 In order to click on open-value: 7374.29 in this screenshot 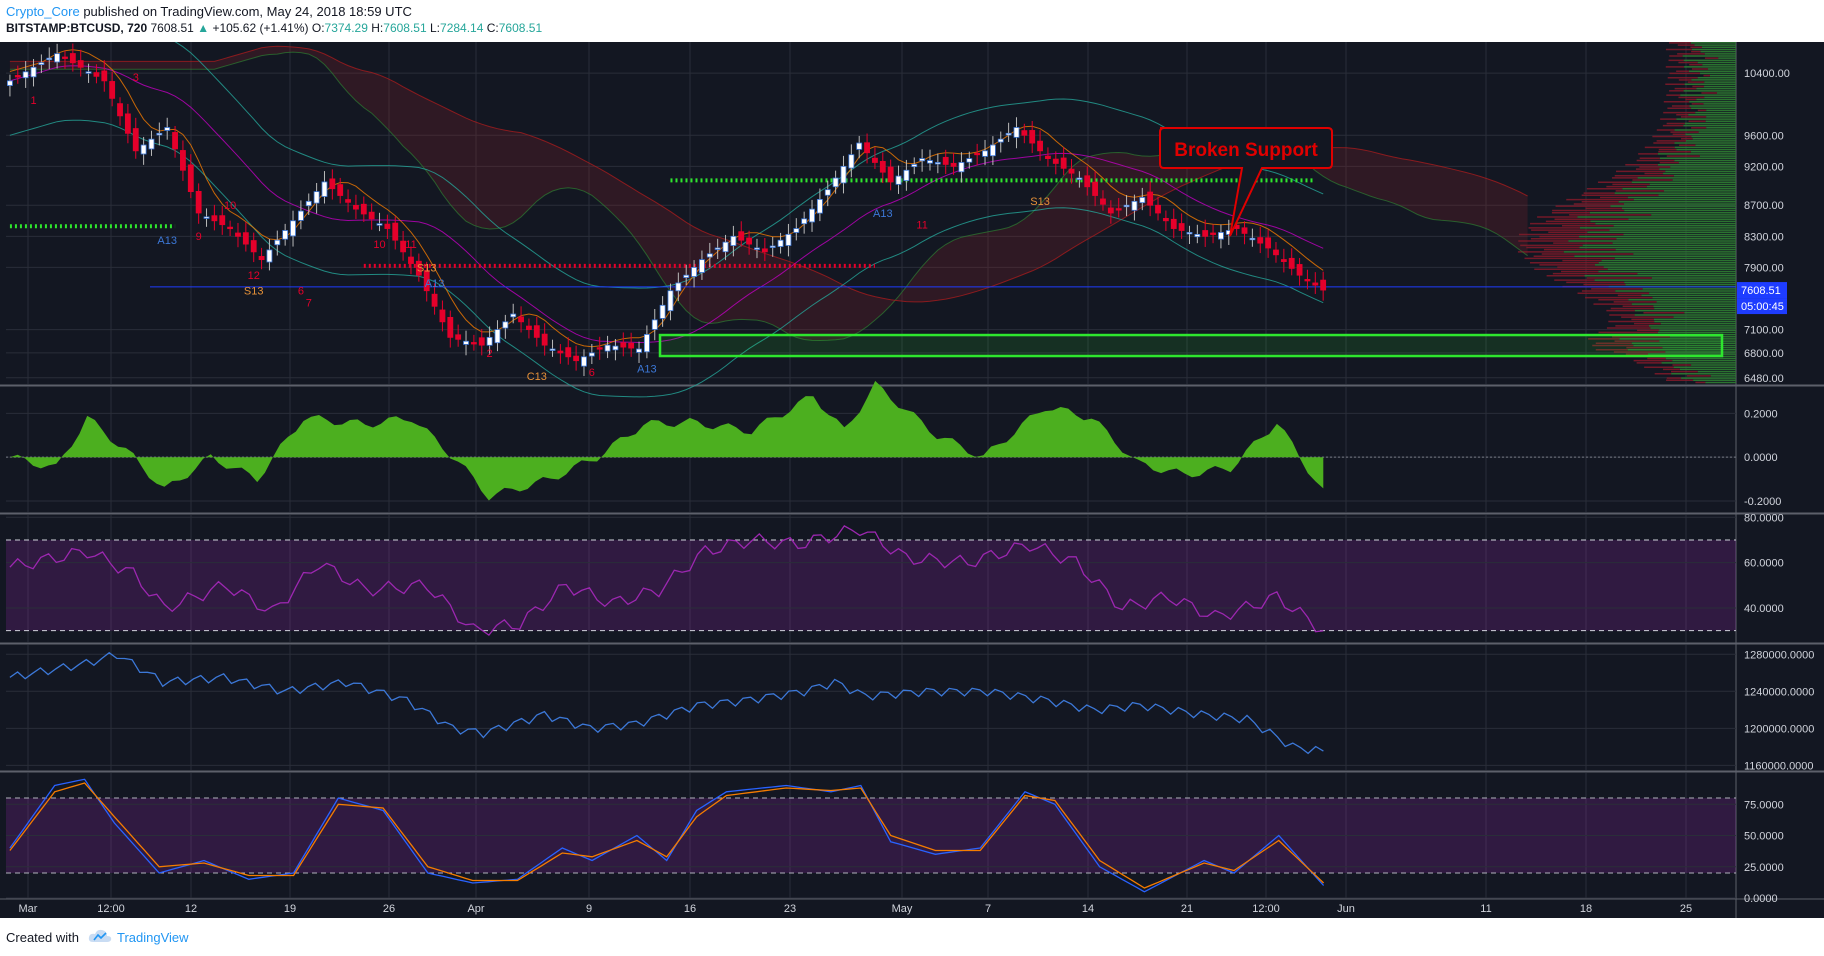, I will do `click(346, 28)`.